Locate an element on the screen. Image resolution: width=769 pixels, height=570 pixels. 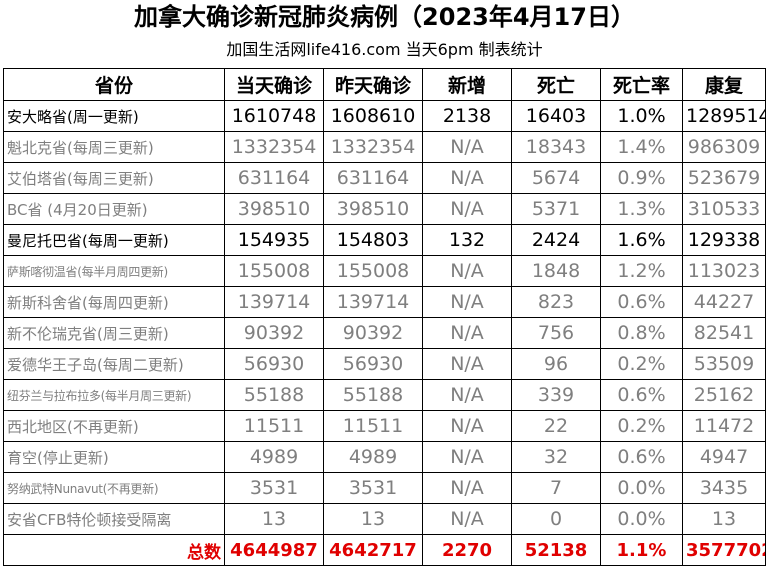
today-cell: 631164 is located at coordinates (274, 178).